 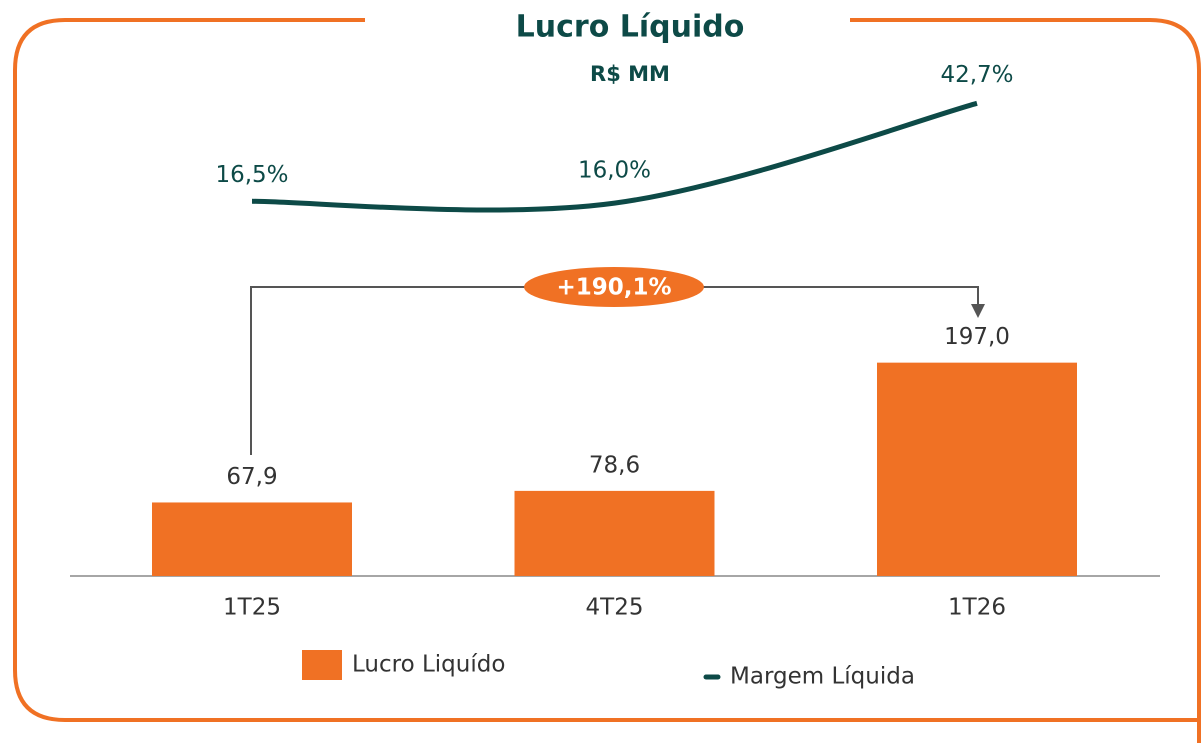 I want to click on x-tick-label: 1T25, so click(x=252, y=608).